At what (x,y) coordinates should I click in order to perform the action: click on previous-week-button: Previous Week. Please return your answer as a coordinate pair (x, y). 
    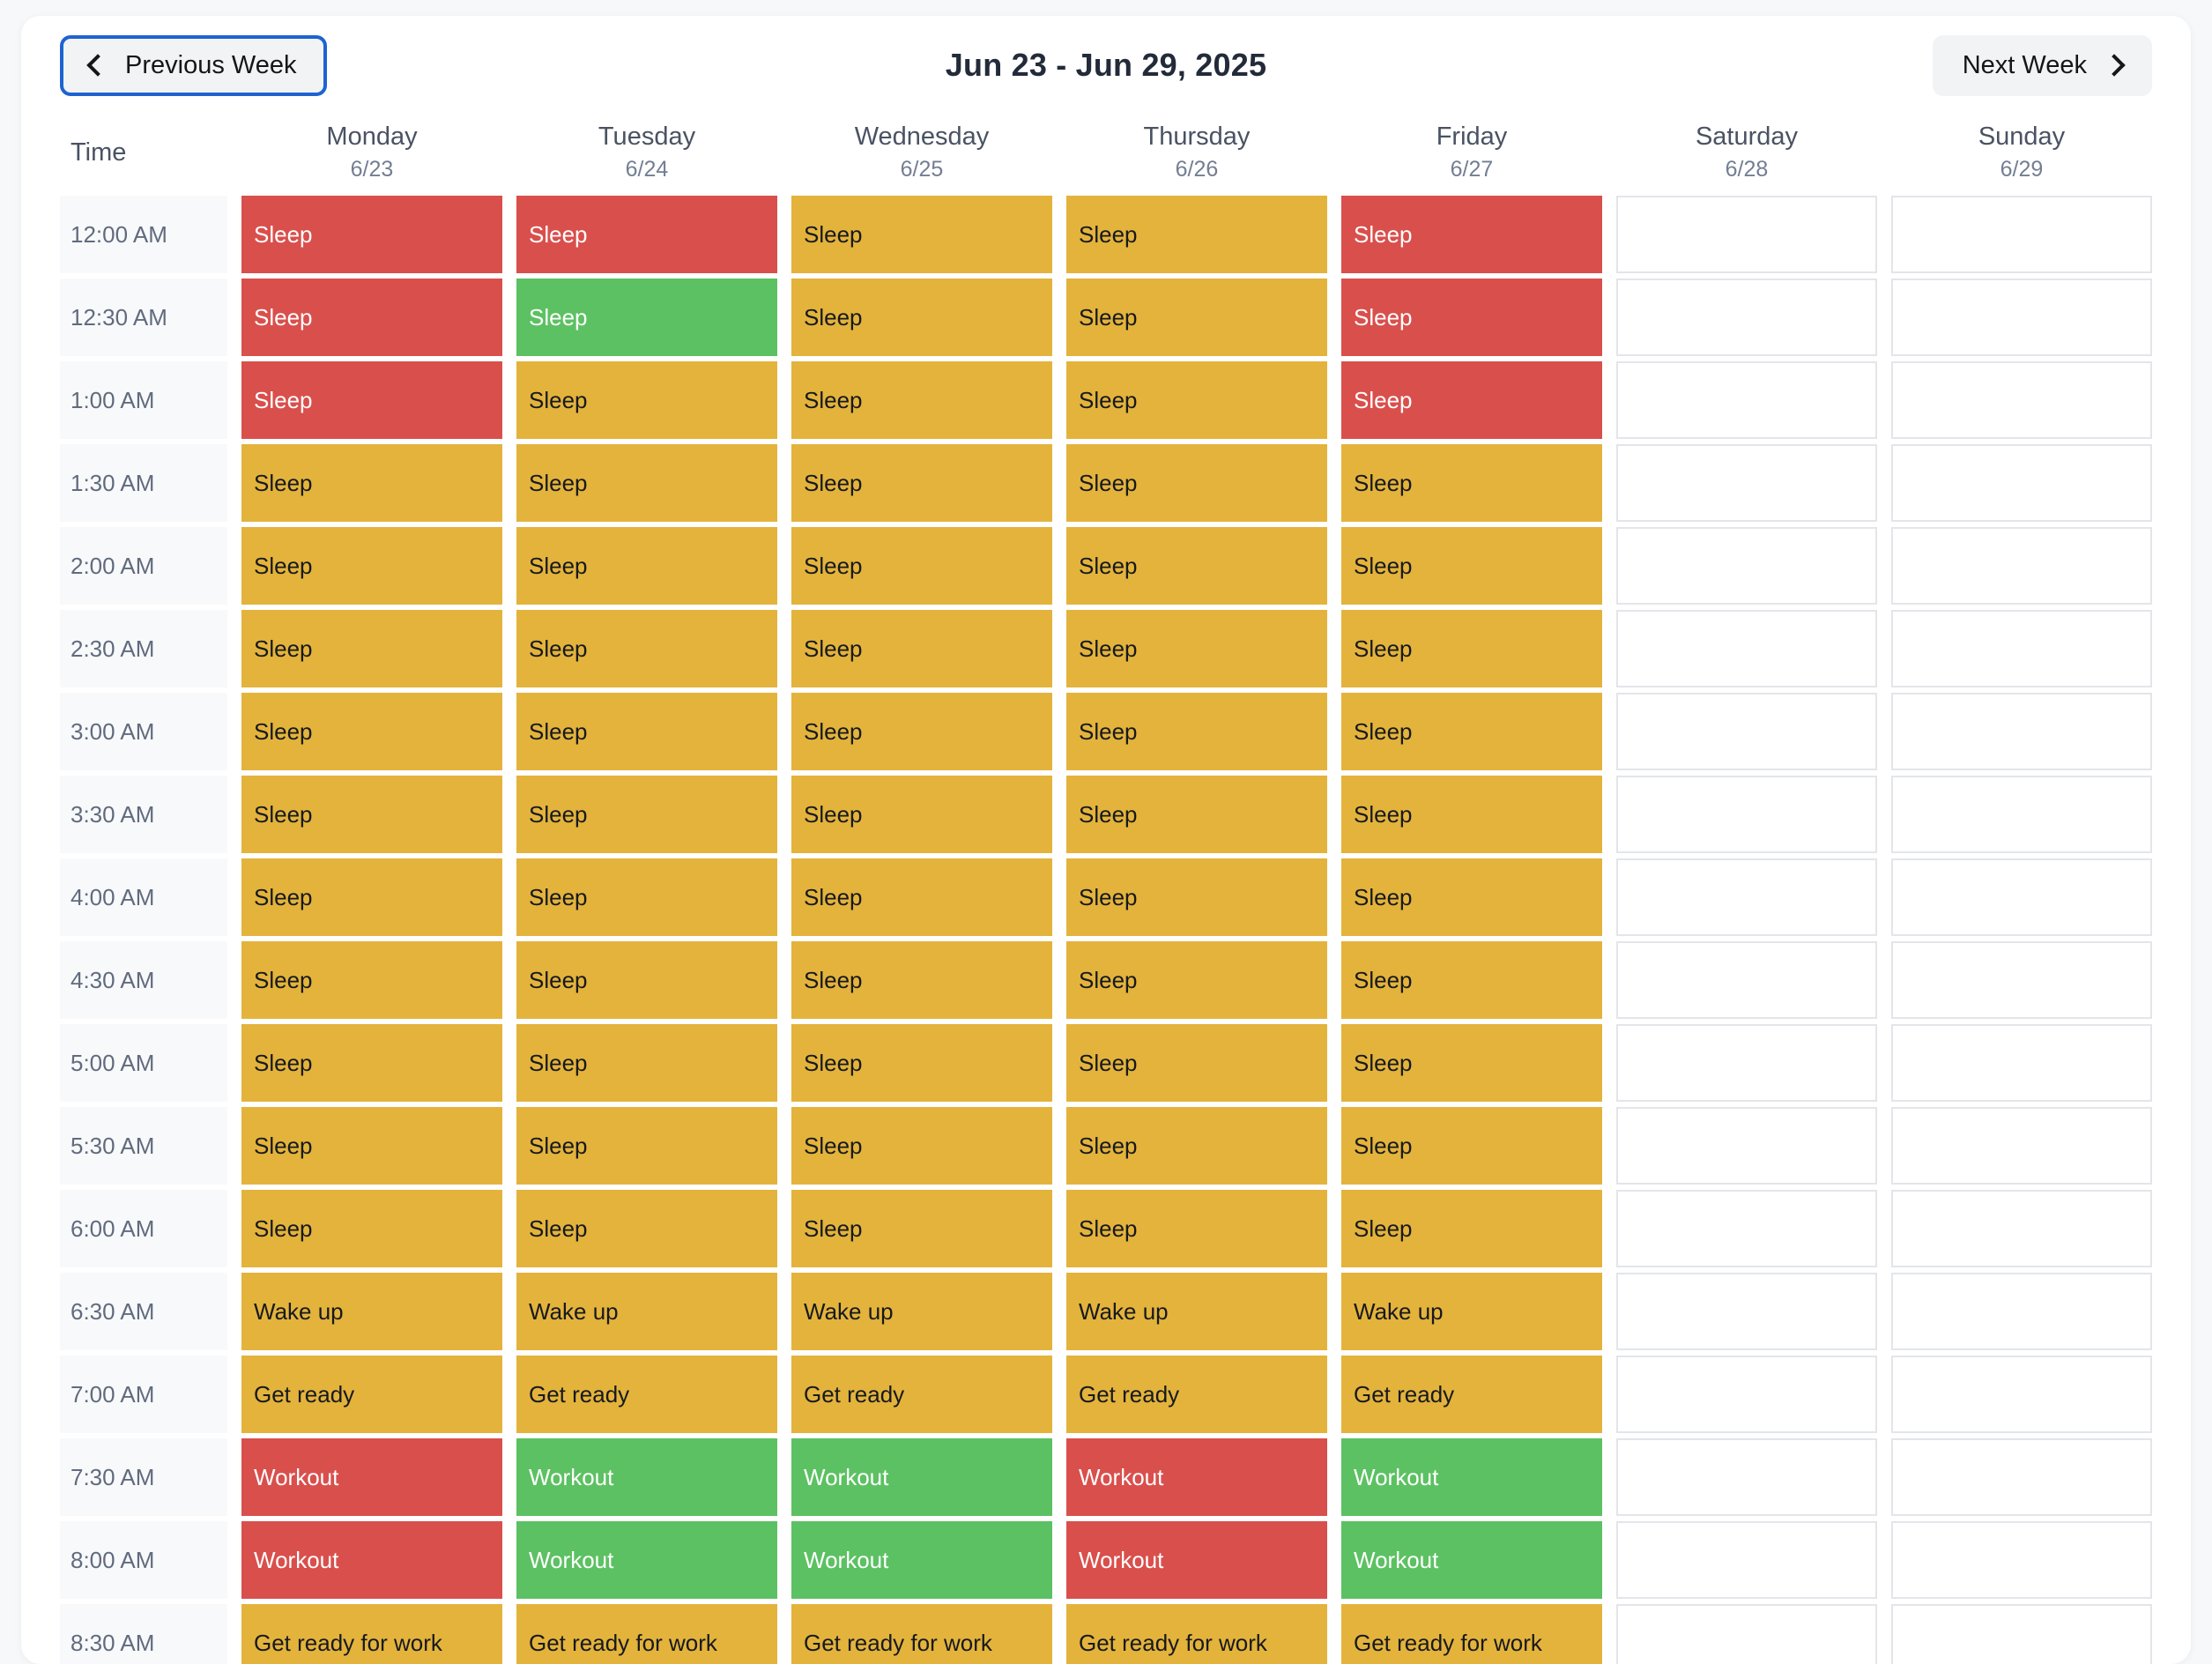
    Looking at the image, I should click on (194, 65).